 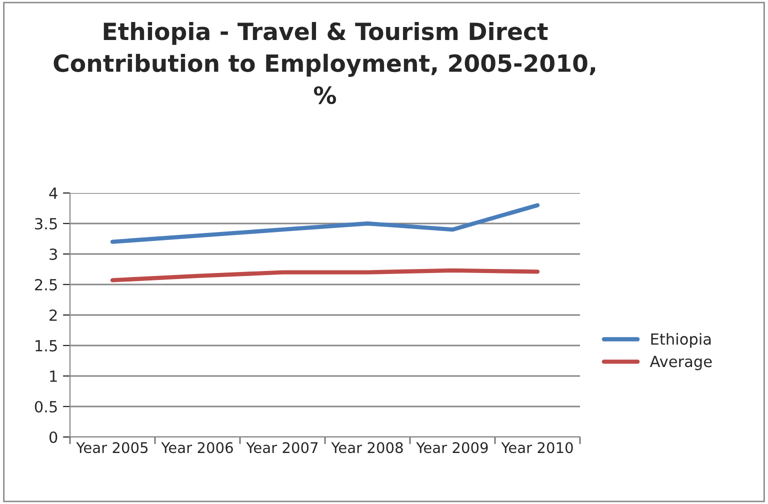 I want to click on y-tick-label: 2, so click(x=53, y=315).